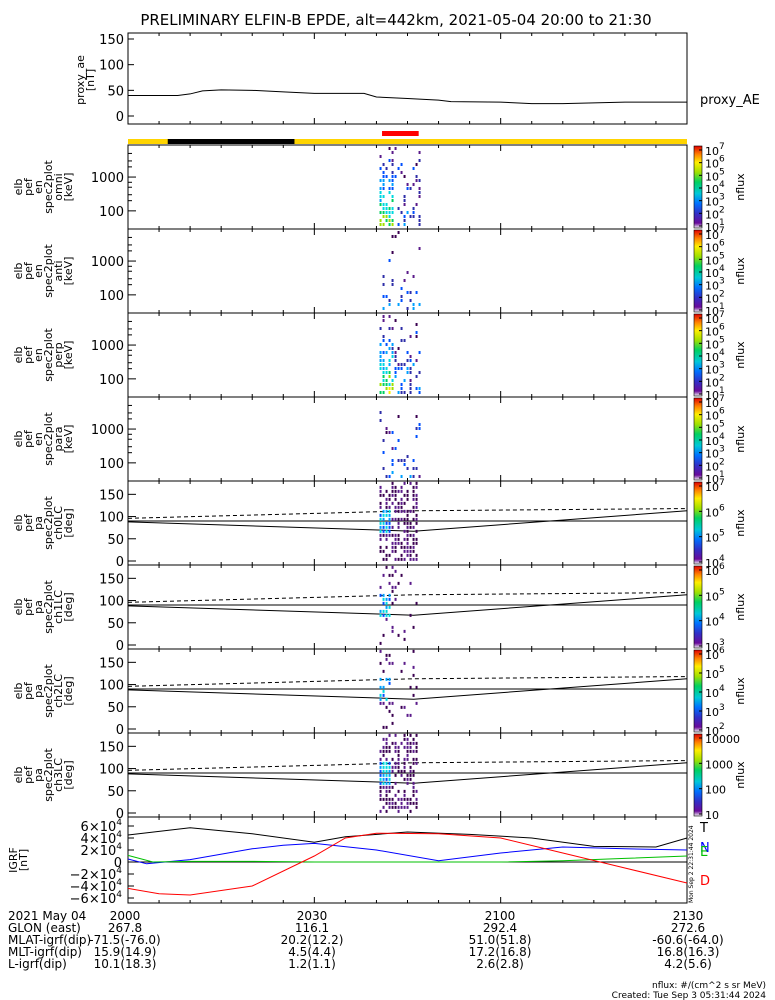 The height and width of the screenshot is (1000, 775). What do you see at coordinates (68, 355) in the screenshot?
I see `y-label-line: [keV]` at bounding box center [68, 355].